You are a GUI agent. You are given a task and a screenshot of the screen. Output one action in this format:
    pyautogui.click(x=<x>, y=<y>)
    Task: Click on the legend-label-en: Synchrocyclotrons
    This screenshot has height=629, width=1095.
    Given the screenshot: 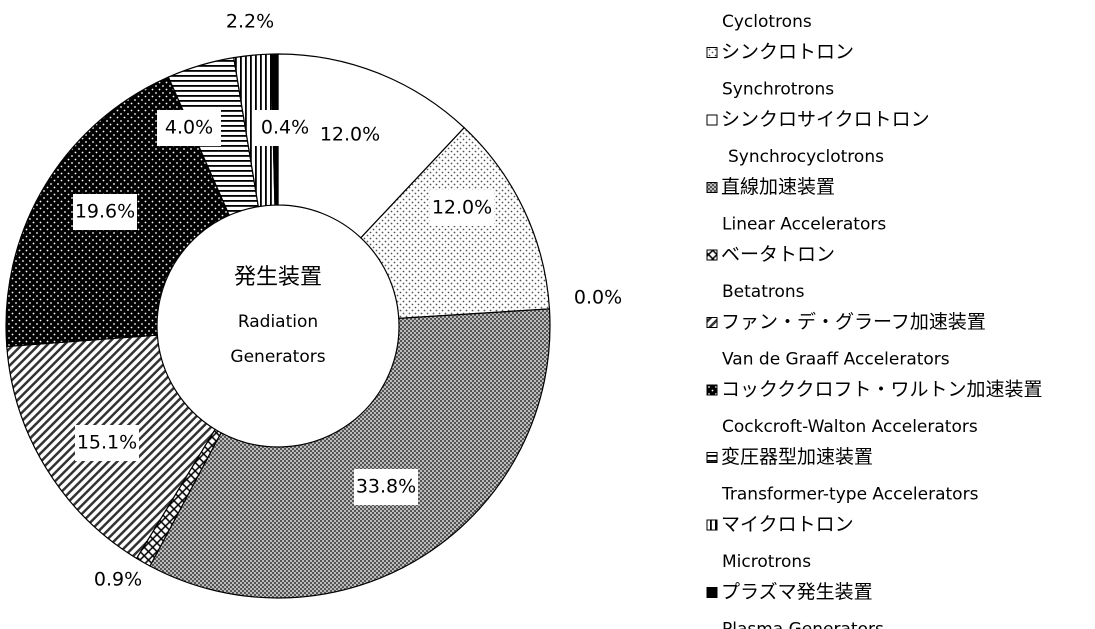 What is the action you would take?
    pyautogui.click(x=806, y=157)
    